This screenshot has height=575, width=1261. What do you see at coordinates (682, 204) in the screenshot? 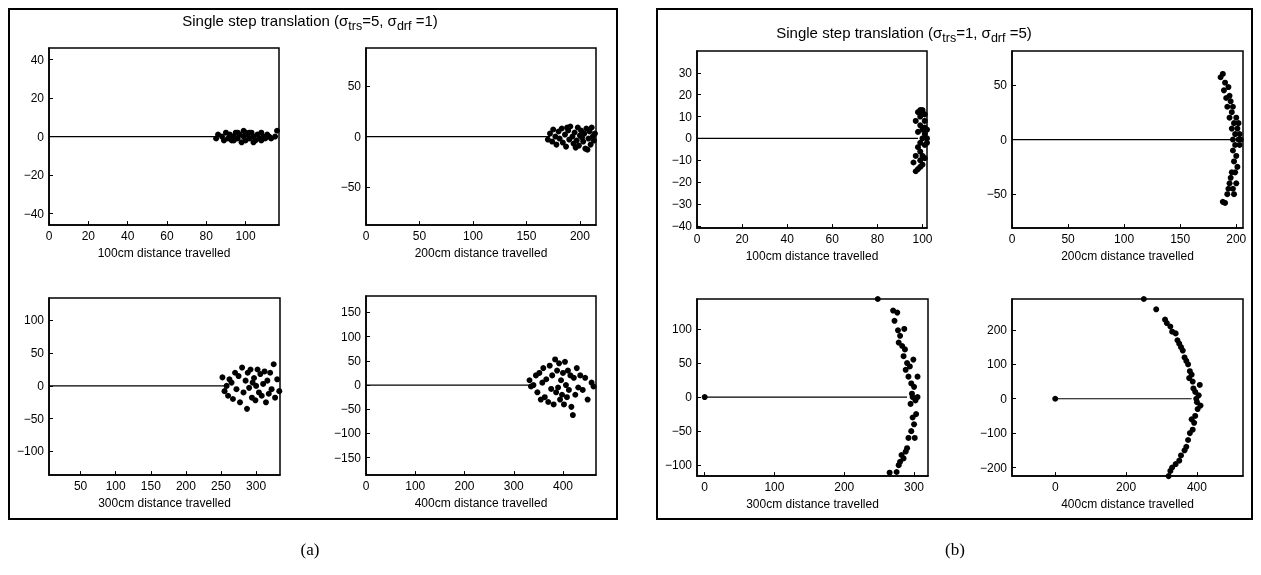
I see `y-tick-label: −30` at bounding box center [682, 204].